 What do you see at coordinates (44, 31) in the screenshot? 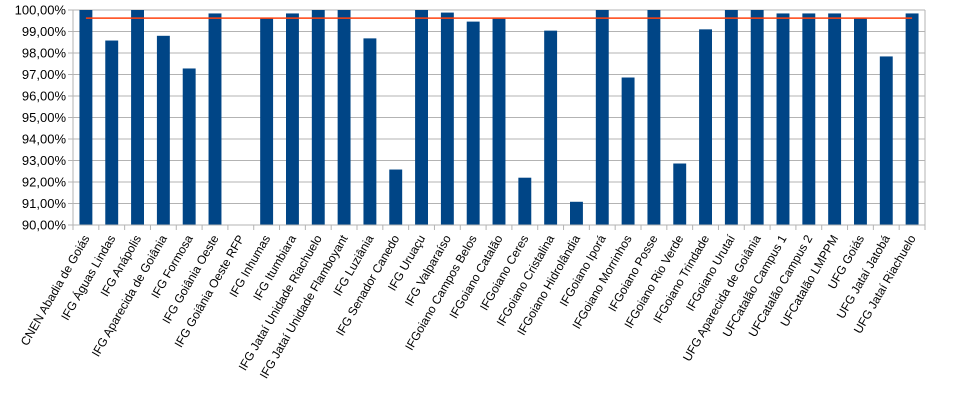
I see `y-tick-label: 99,00%` at bounding box center [44, 31].